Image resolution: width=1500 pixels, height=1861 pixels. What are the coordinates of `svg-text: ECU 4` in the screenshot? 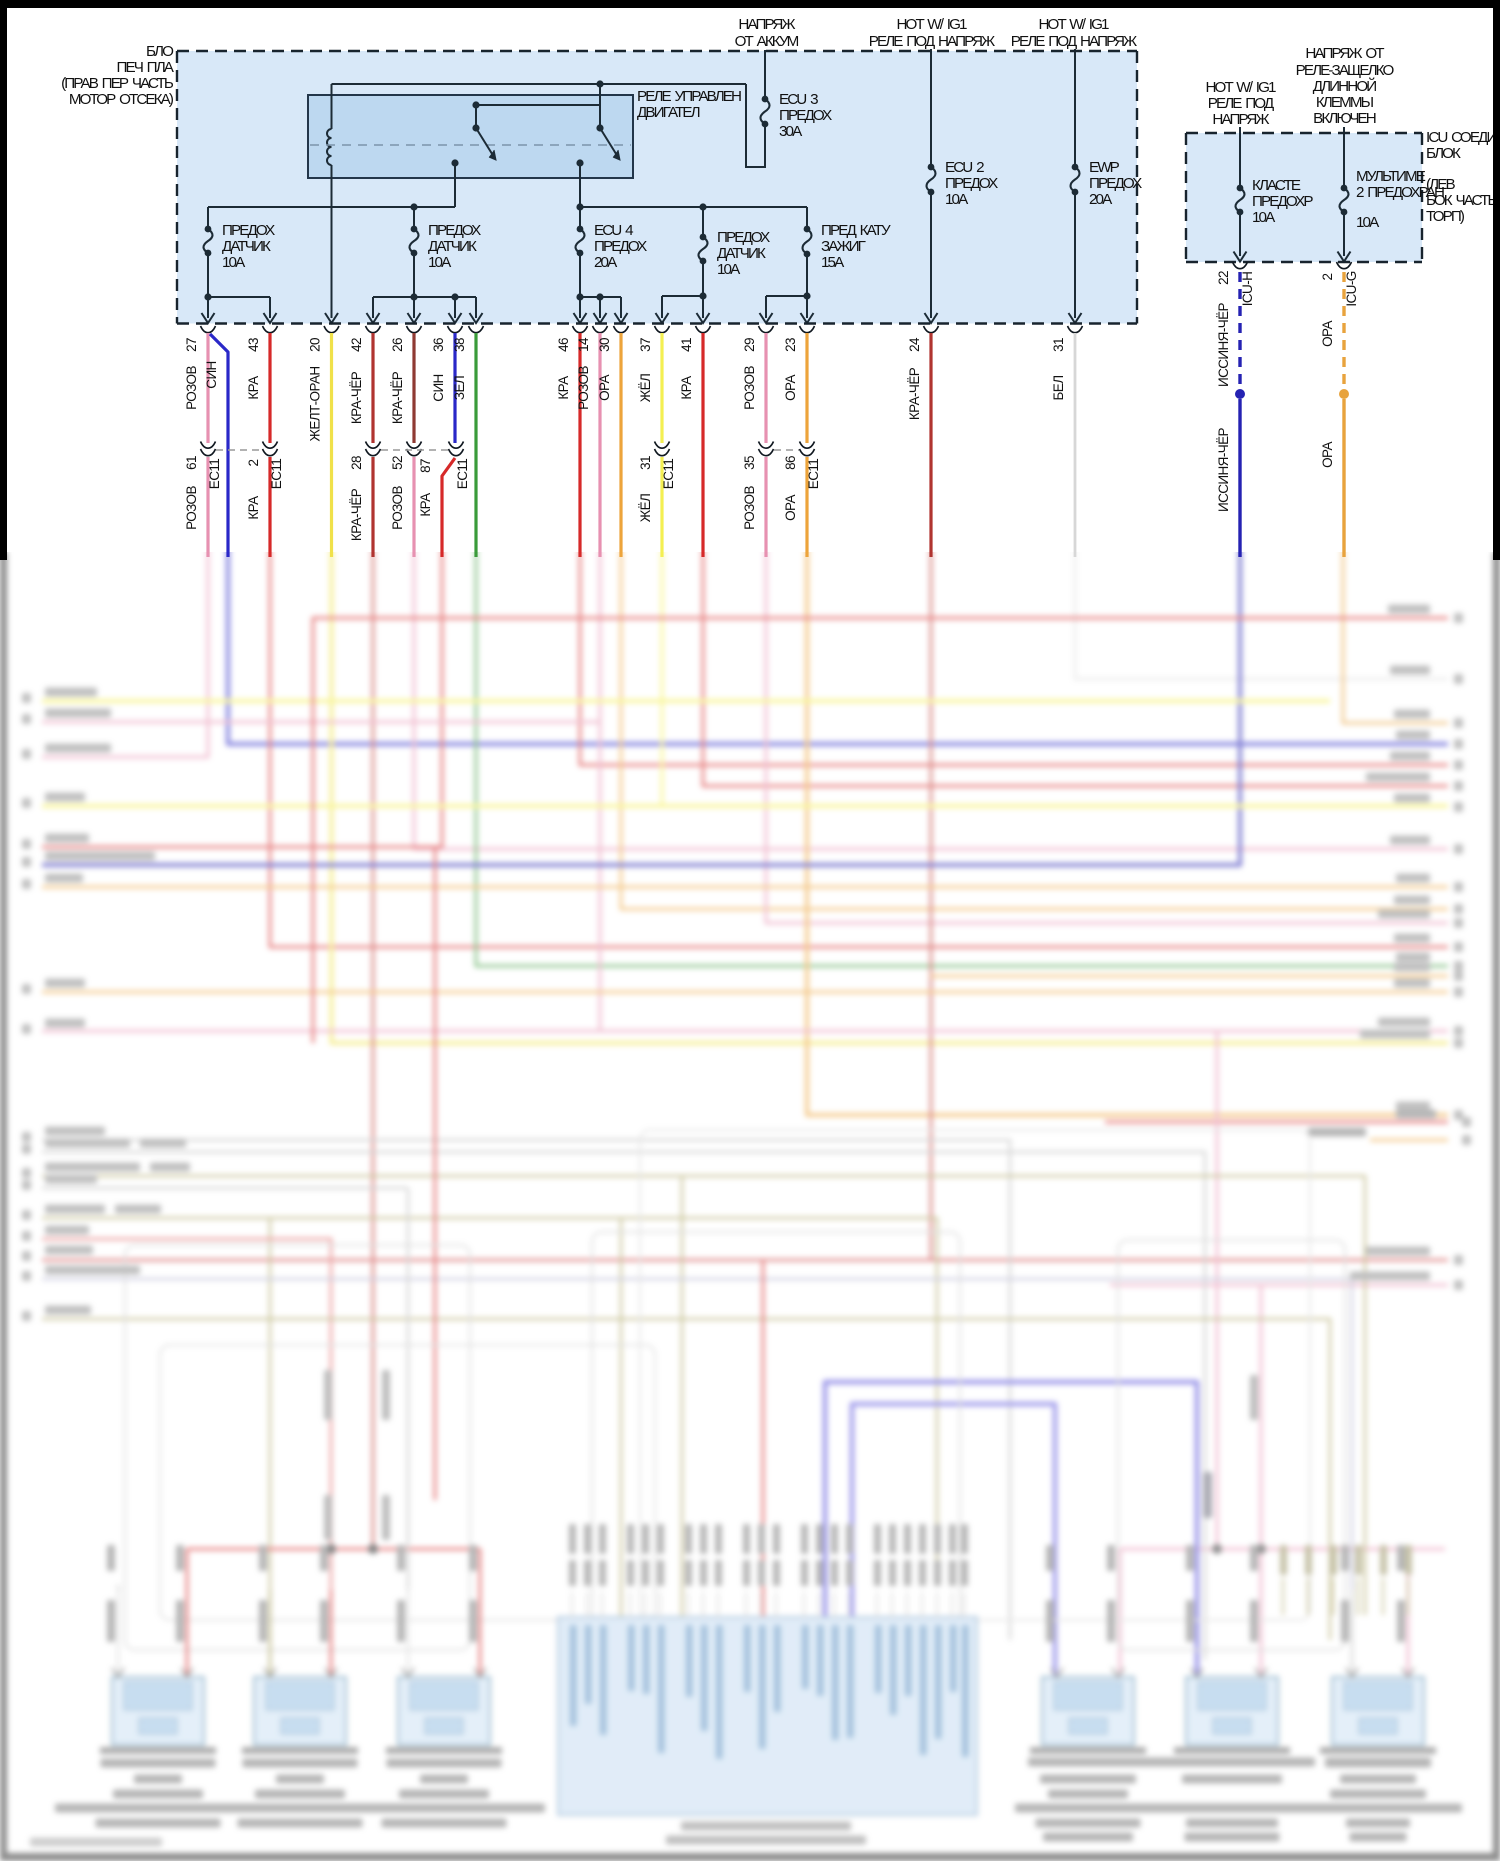 It's located at (613, 230).